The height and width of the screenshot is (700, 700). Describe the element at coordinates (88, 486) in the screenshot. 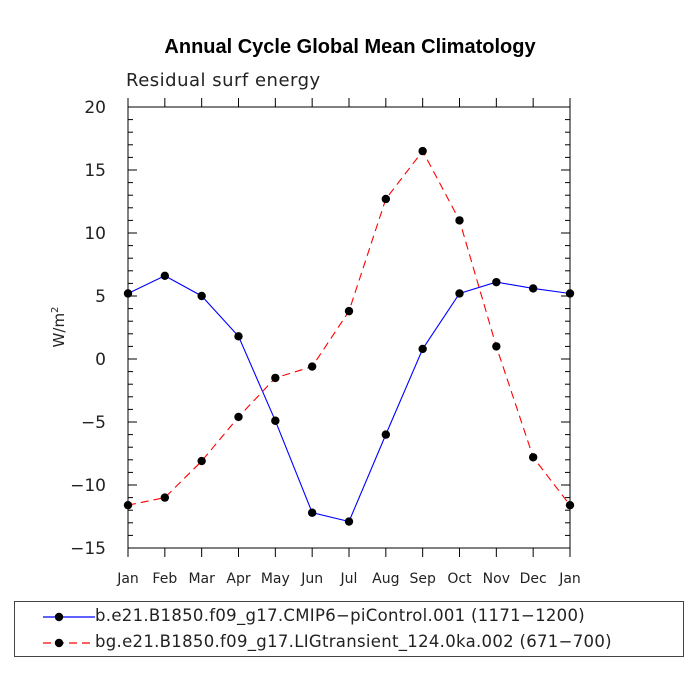

I see `y-tick-label: −10` at that location.